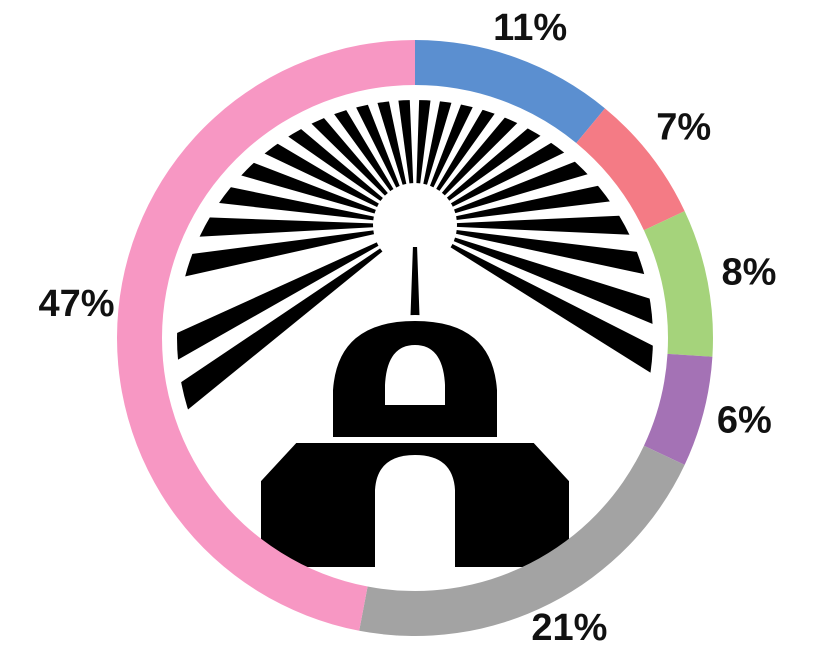 The image size is (817, 659). Describe the element at coordinates (569, 628) in the screenshot. I see `data-label: 21%` at that location.